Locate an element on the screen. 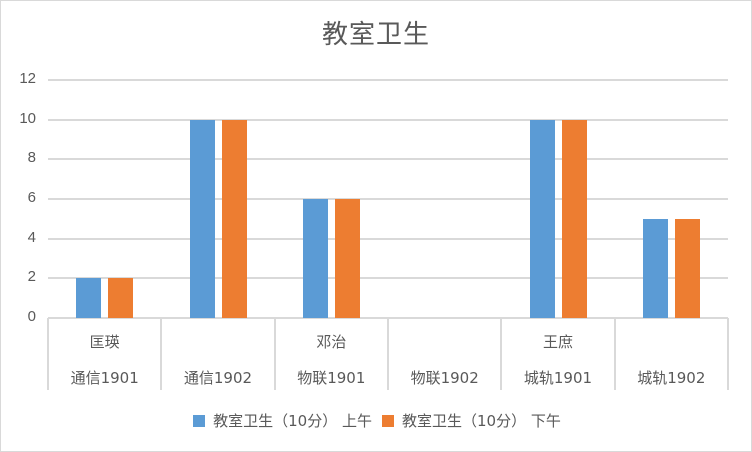 Image resolution: width=752 pixels, height=452 pixels. y-tick-label: 2 is located at coordinates (31, 276).